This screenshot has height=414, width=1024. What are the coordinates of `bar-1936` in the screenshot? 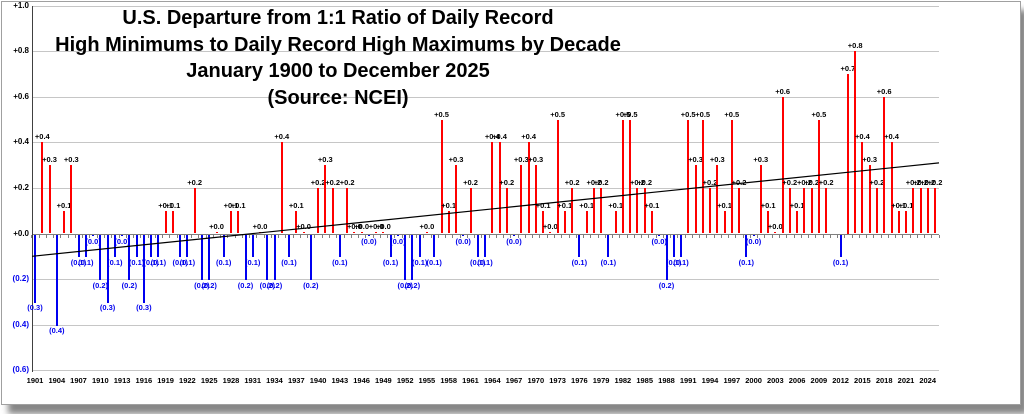 It's located at (289, 246).